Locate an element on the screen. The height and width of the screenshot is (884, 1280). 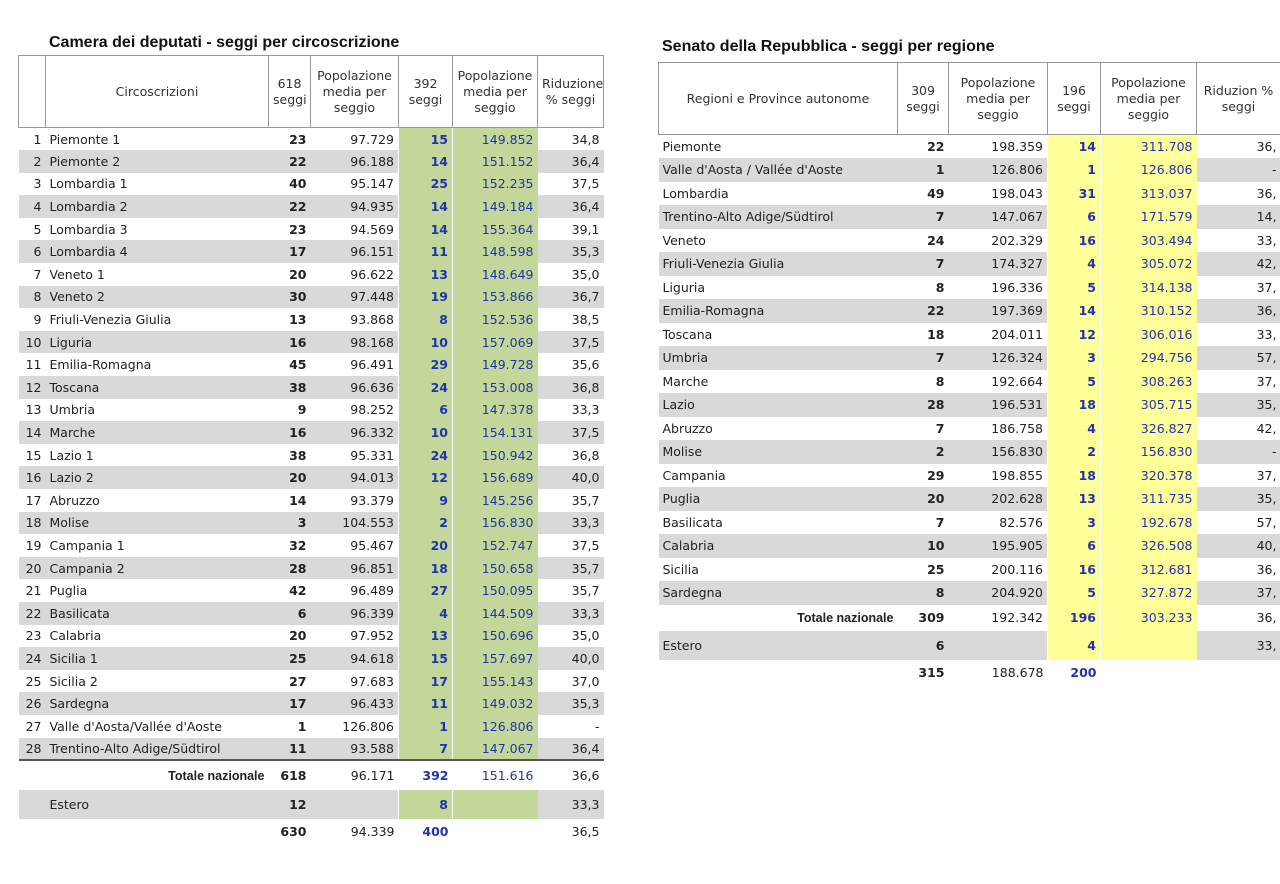
data-row: 13 Umbria 9 98.252 6 147.378 33,3 is located at coordinates (311, 410).